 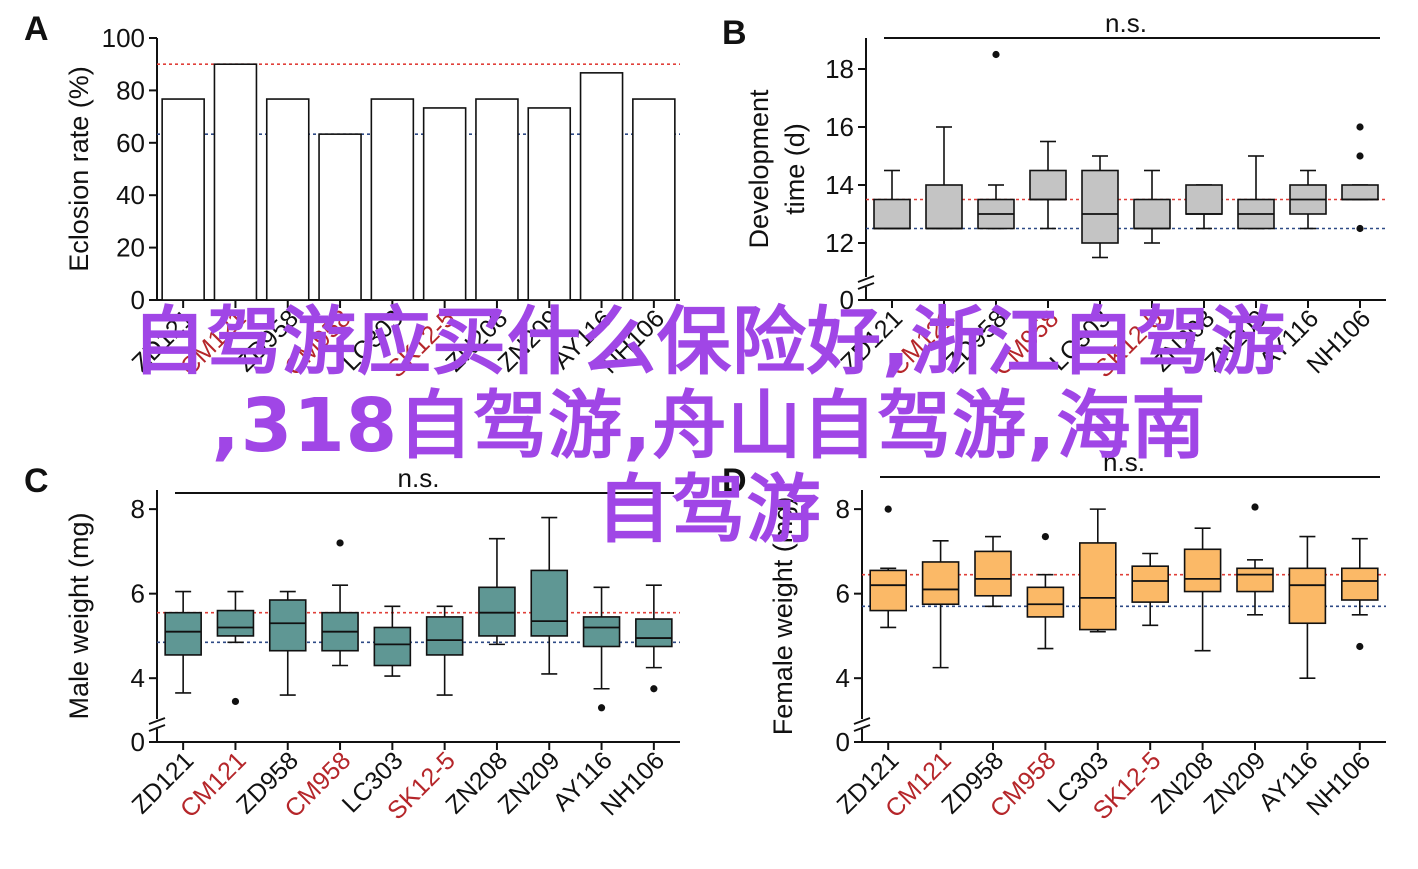 I want to click on panel-c-box-zn208, so click(x=497, y=611).